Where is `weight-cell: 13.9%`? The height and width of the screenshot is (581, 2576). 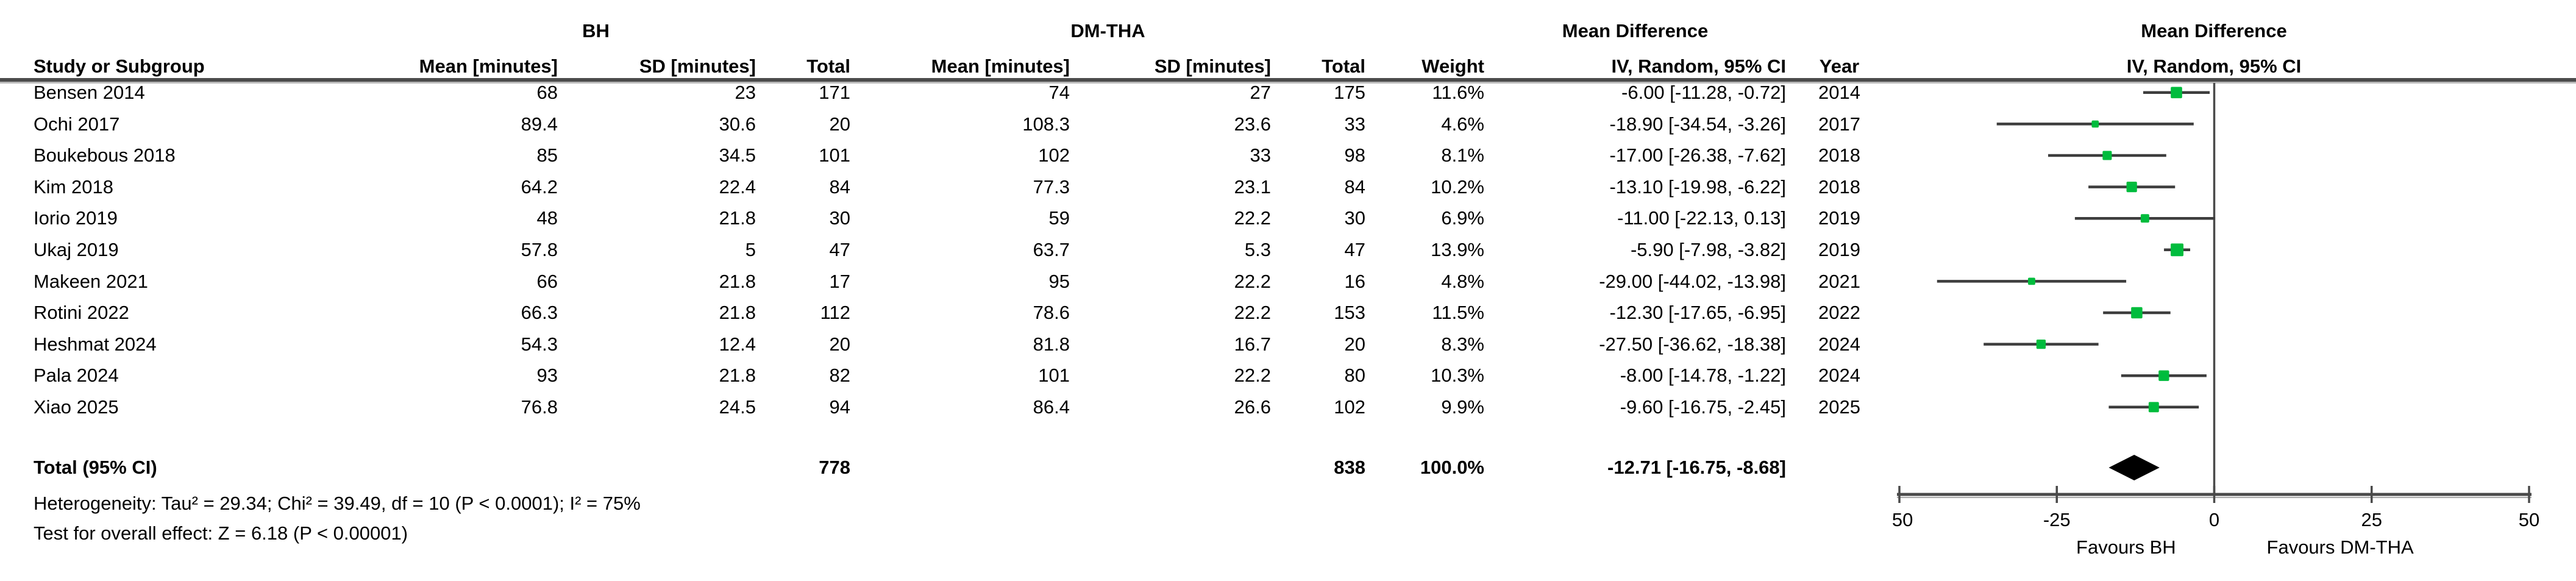
weight-cell: 13.9% is located at coordinates (1457, 249).